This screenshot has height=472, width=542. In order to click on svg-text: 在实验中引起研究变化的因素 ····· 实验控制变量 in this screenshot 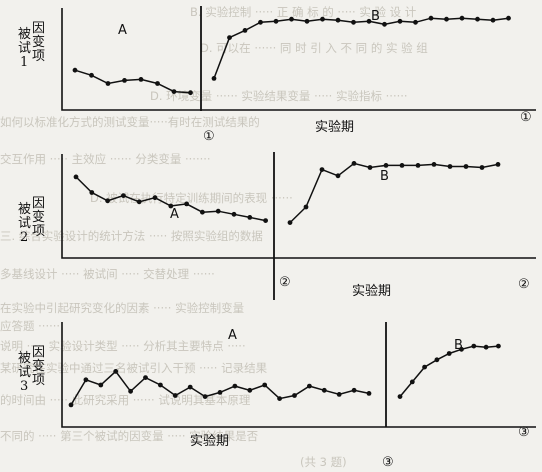, I will do `click(122, 308)`.